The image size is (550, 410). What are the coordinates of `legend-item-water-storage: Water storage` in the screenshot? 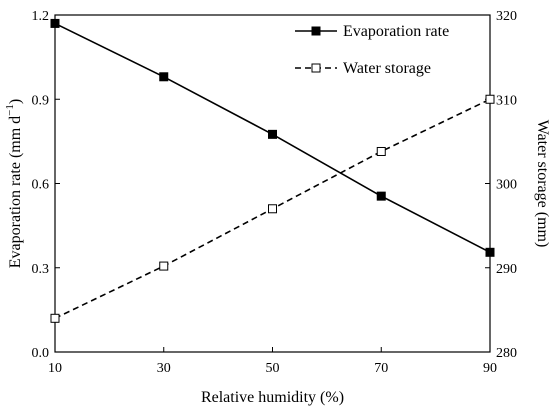 It's located at (363, 68).